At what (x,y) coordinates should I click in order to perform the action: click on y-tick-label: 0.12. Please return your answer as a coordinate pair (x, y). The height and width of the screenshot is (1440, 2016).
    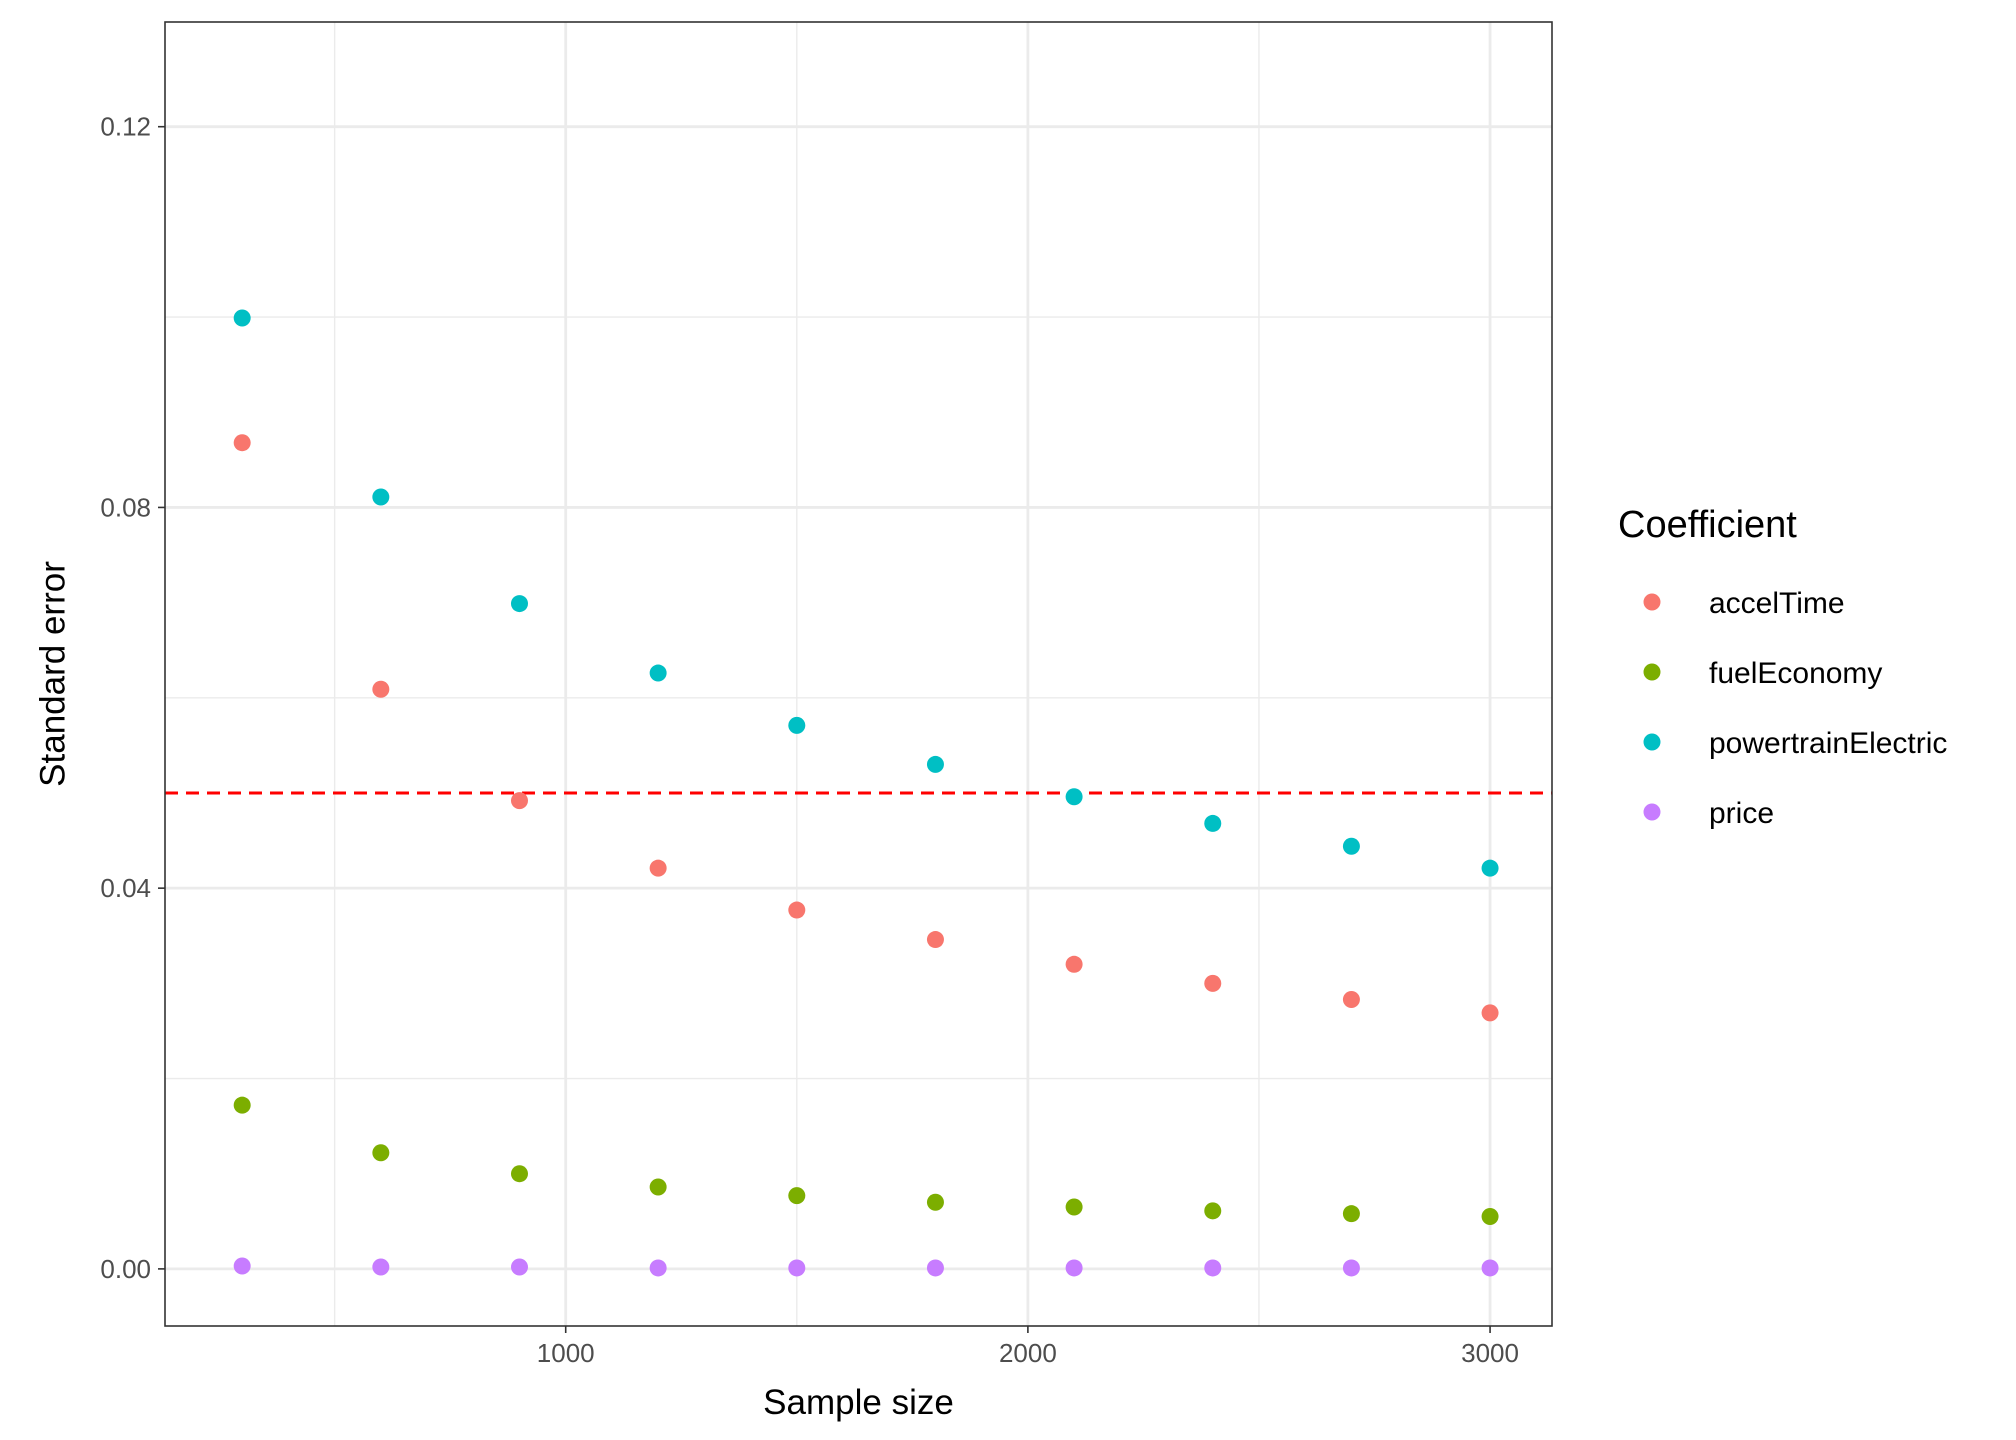
    Looking at the image, I should click on (125, 127).